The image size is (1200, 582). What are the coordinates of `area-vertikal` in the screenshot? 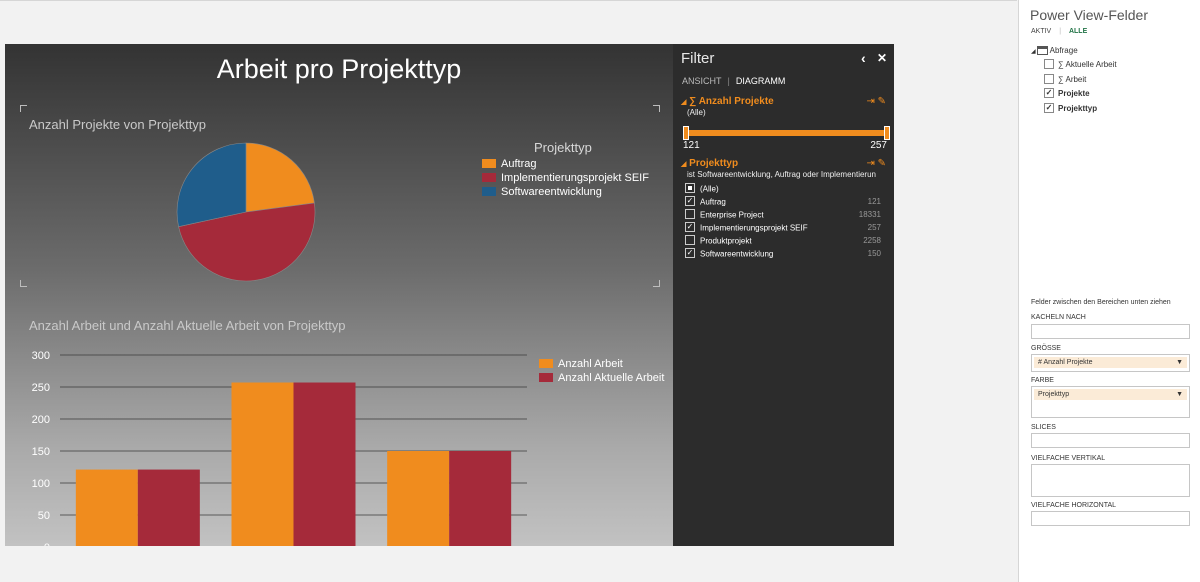 It's located at (1110, 480).